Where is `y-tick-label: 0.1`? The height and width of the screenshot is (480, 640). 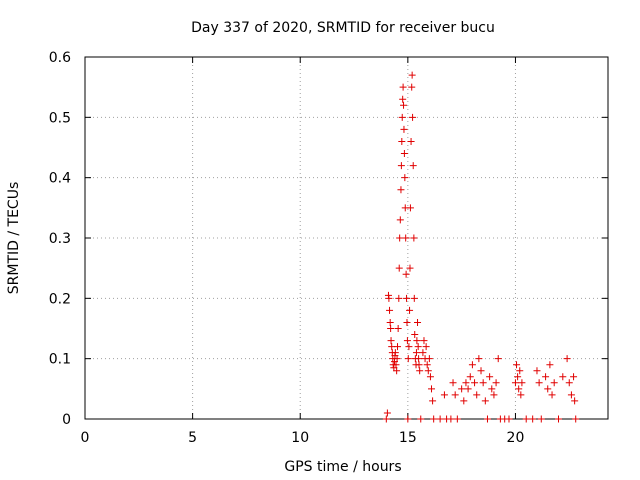 y-tick-label: 0.1 is located at coordinates (60, 360).